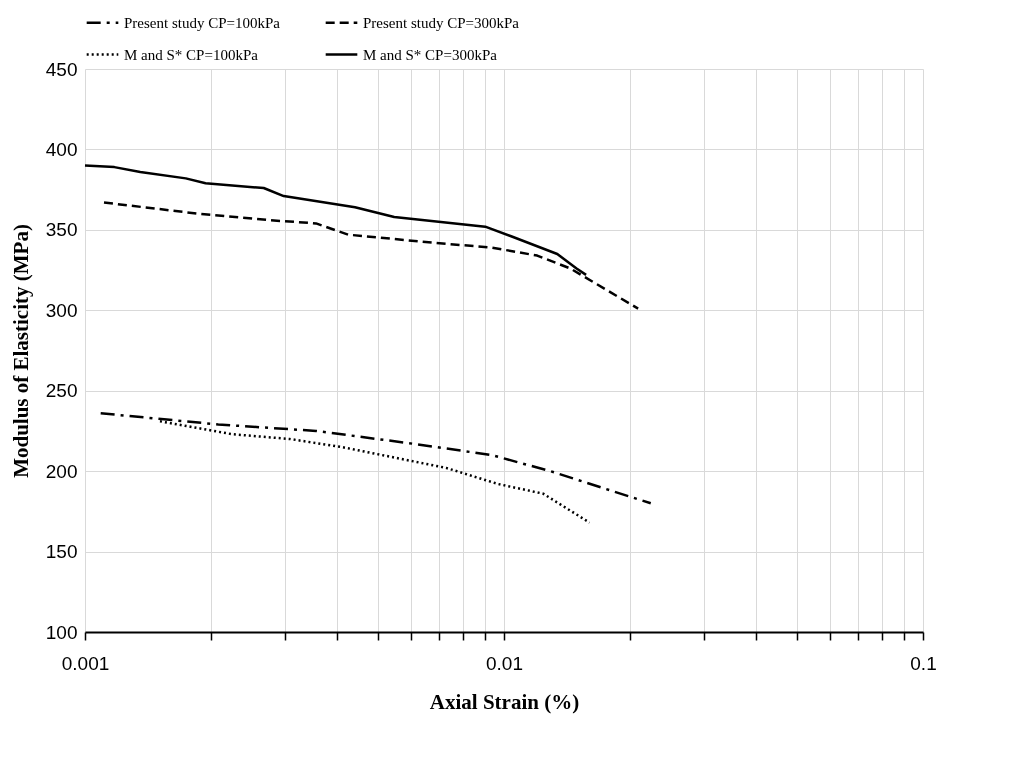 The image size is (1019, 760). Describe the element at coordinates (430, 54) in the screenshot. I see `legend-label: M and S* CP=300kPa` at that location.